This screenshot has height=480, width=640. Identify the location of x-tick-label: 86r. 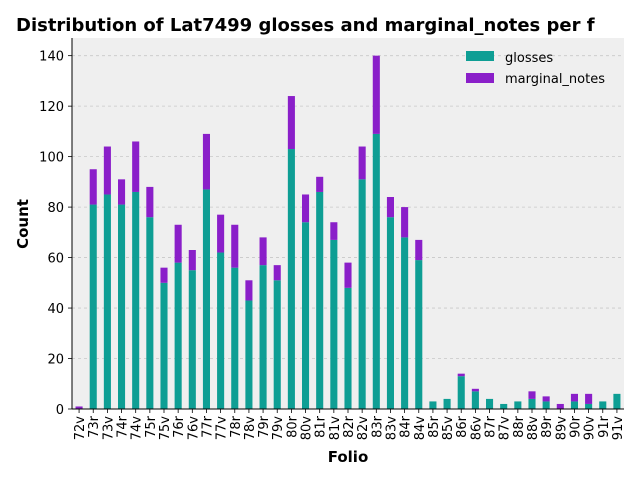
(462, 426).